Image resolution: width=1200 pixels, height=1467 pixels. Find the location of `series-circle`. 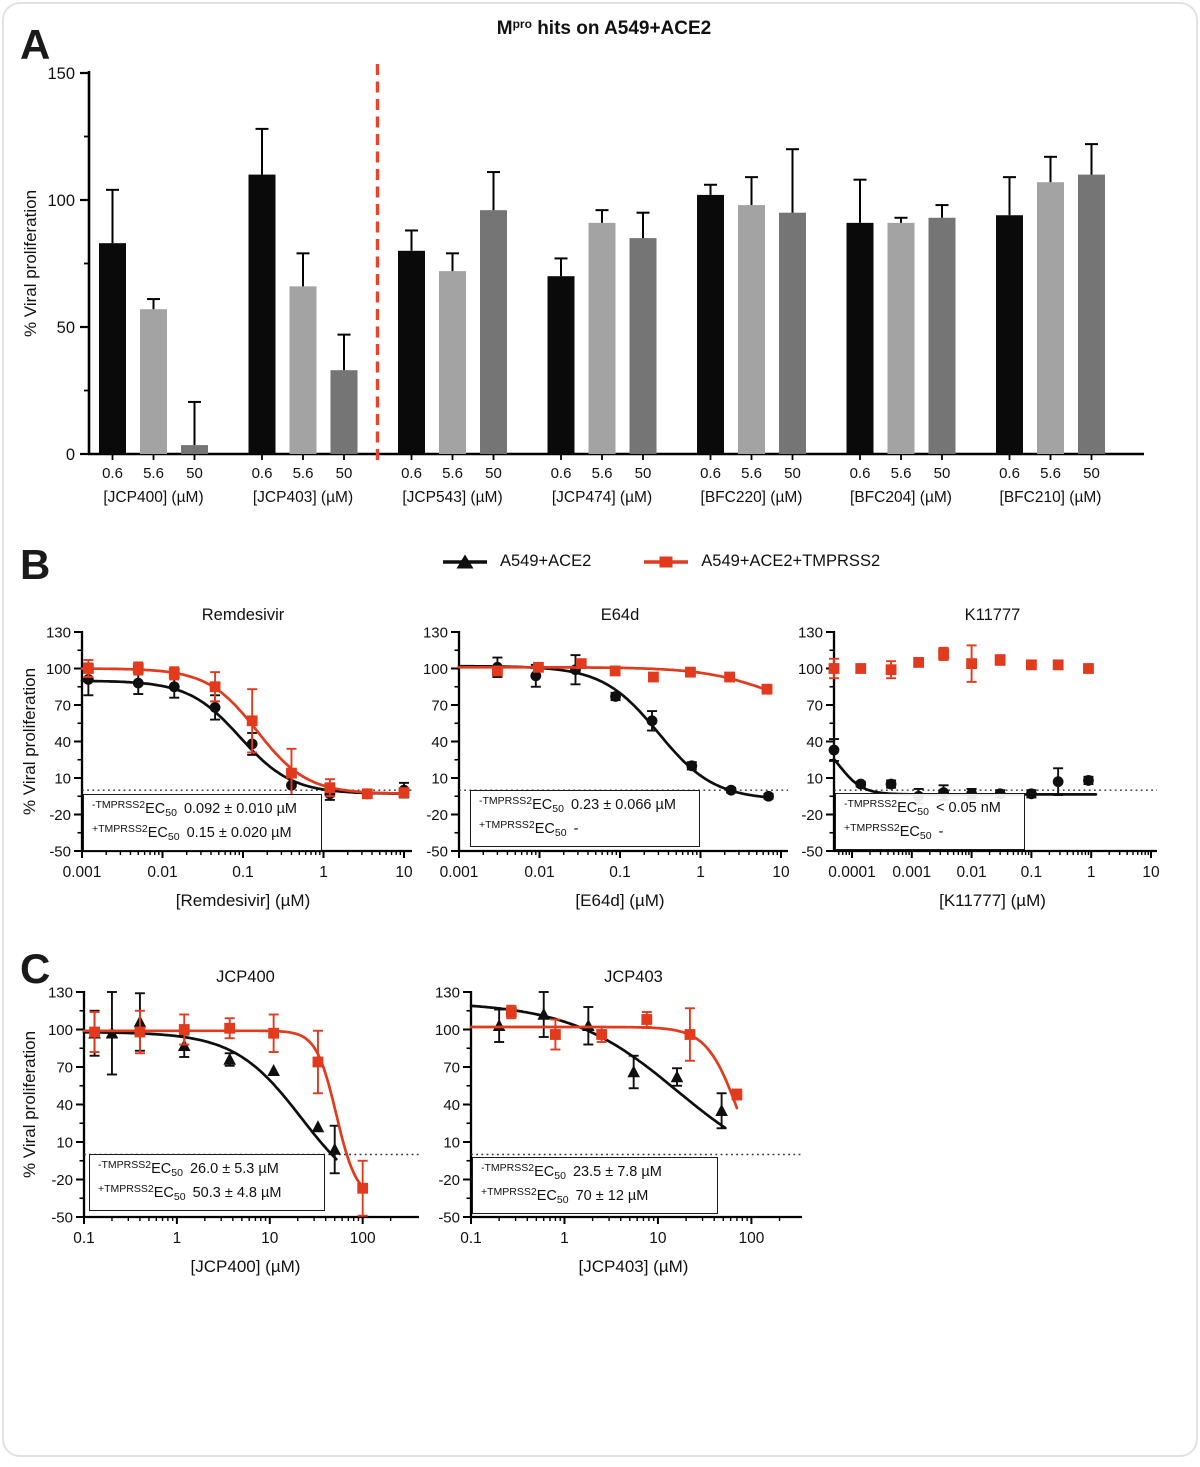

series-circle is located at coordinates (245, 731).